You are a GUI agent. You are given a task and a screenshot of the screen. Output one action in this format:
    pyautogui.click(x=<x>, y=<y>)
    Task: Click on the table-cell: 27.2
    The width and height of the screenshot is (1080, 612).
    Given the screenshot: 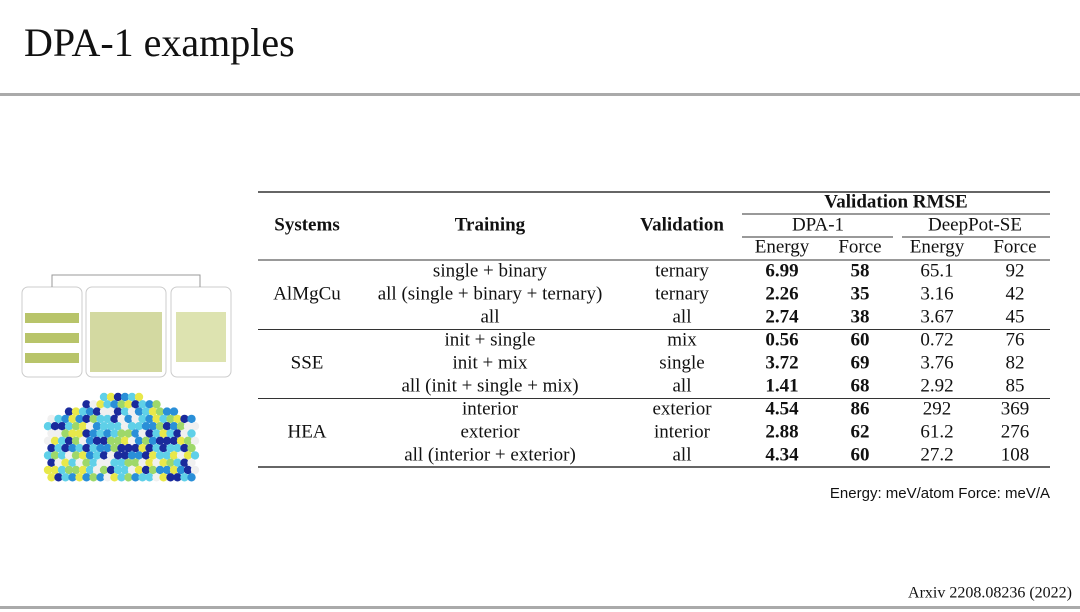 What is the action you would take?
    pyautogui.click(x=936, y=454)
    